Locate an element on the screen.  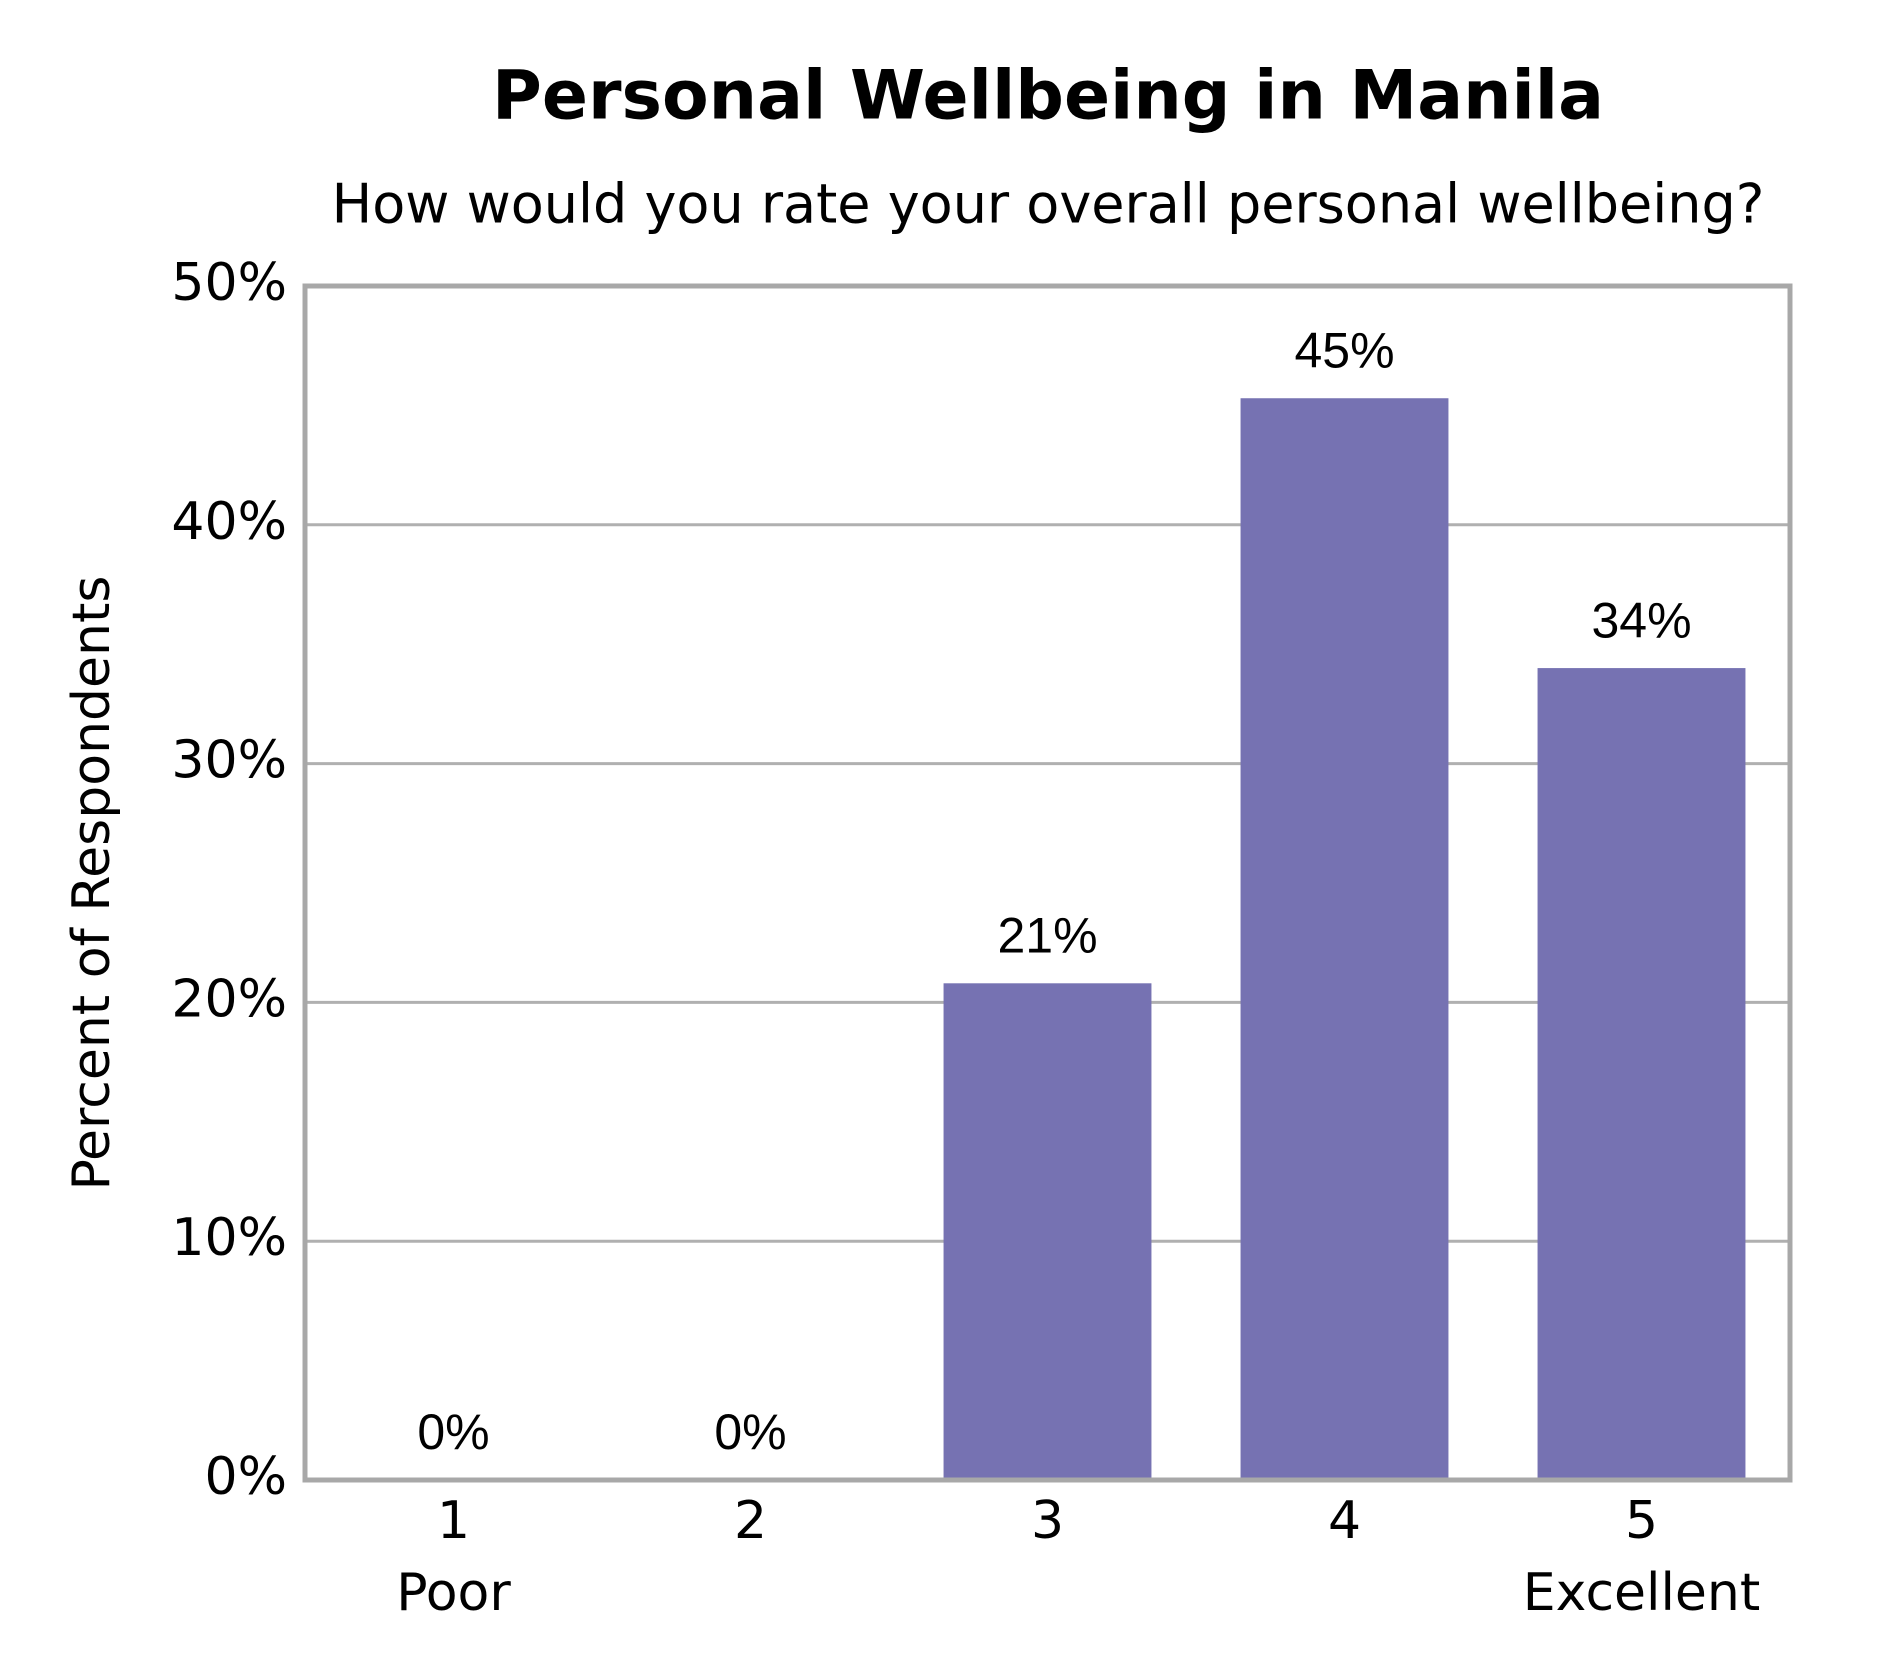
y-tick-label: 0% is located at coordinates (246, 1477).